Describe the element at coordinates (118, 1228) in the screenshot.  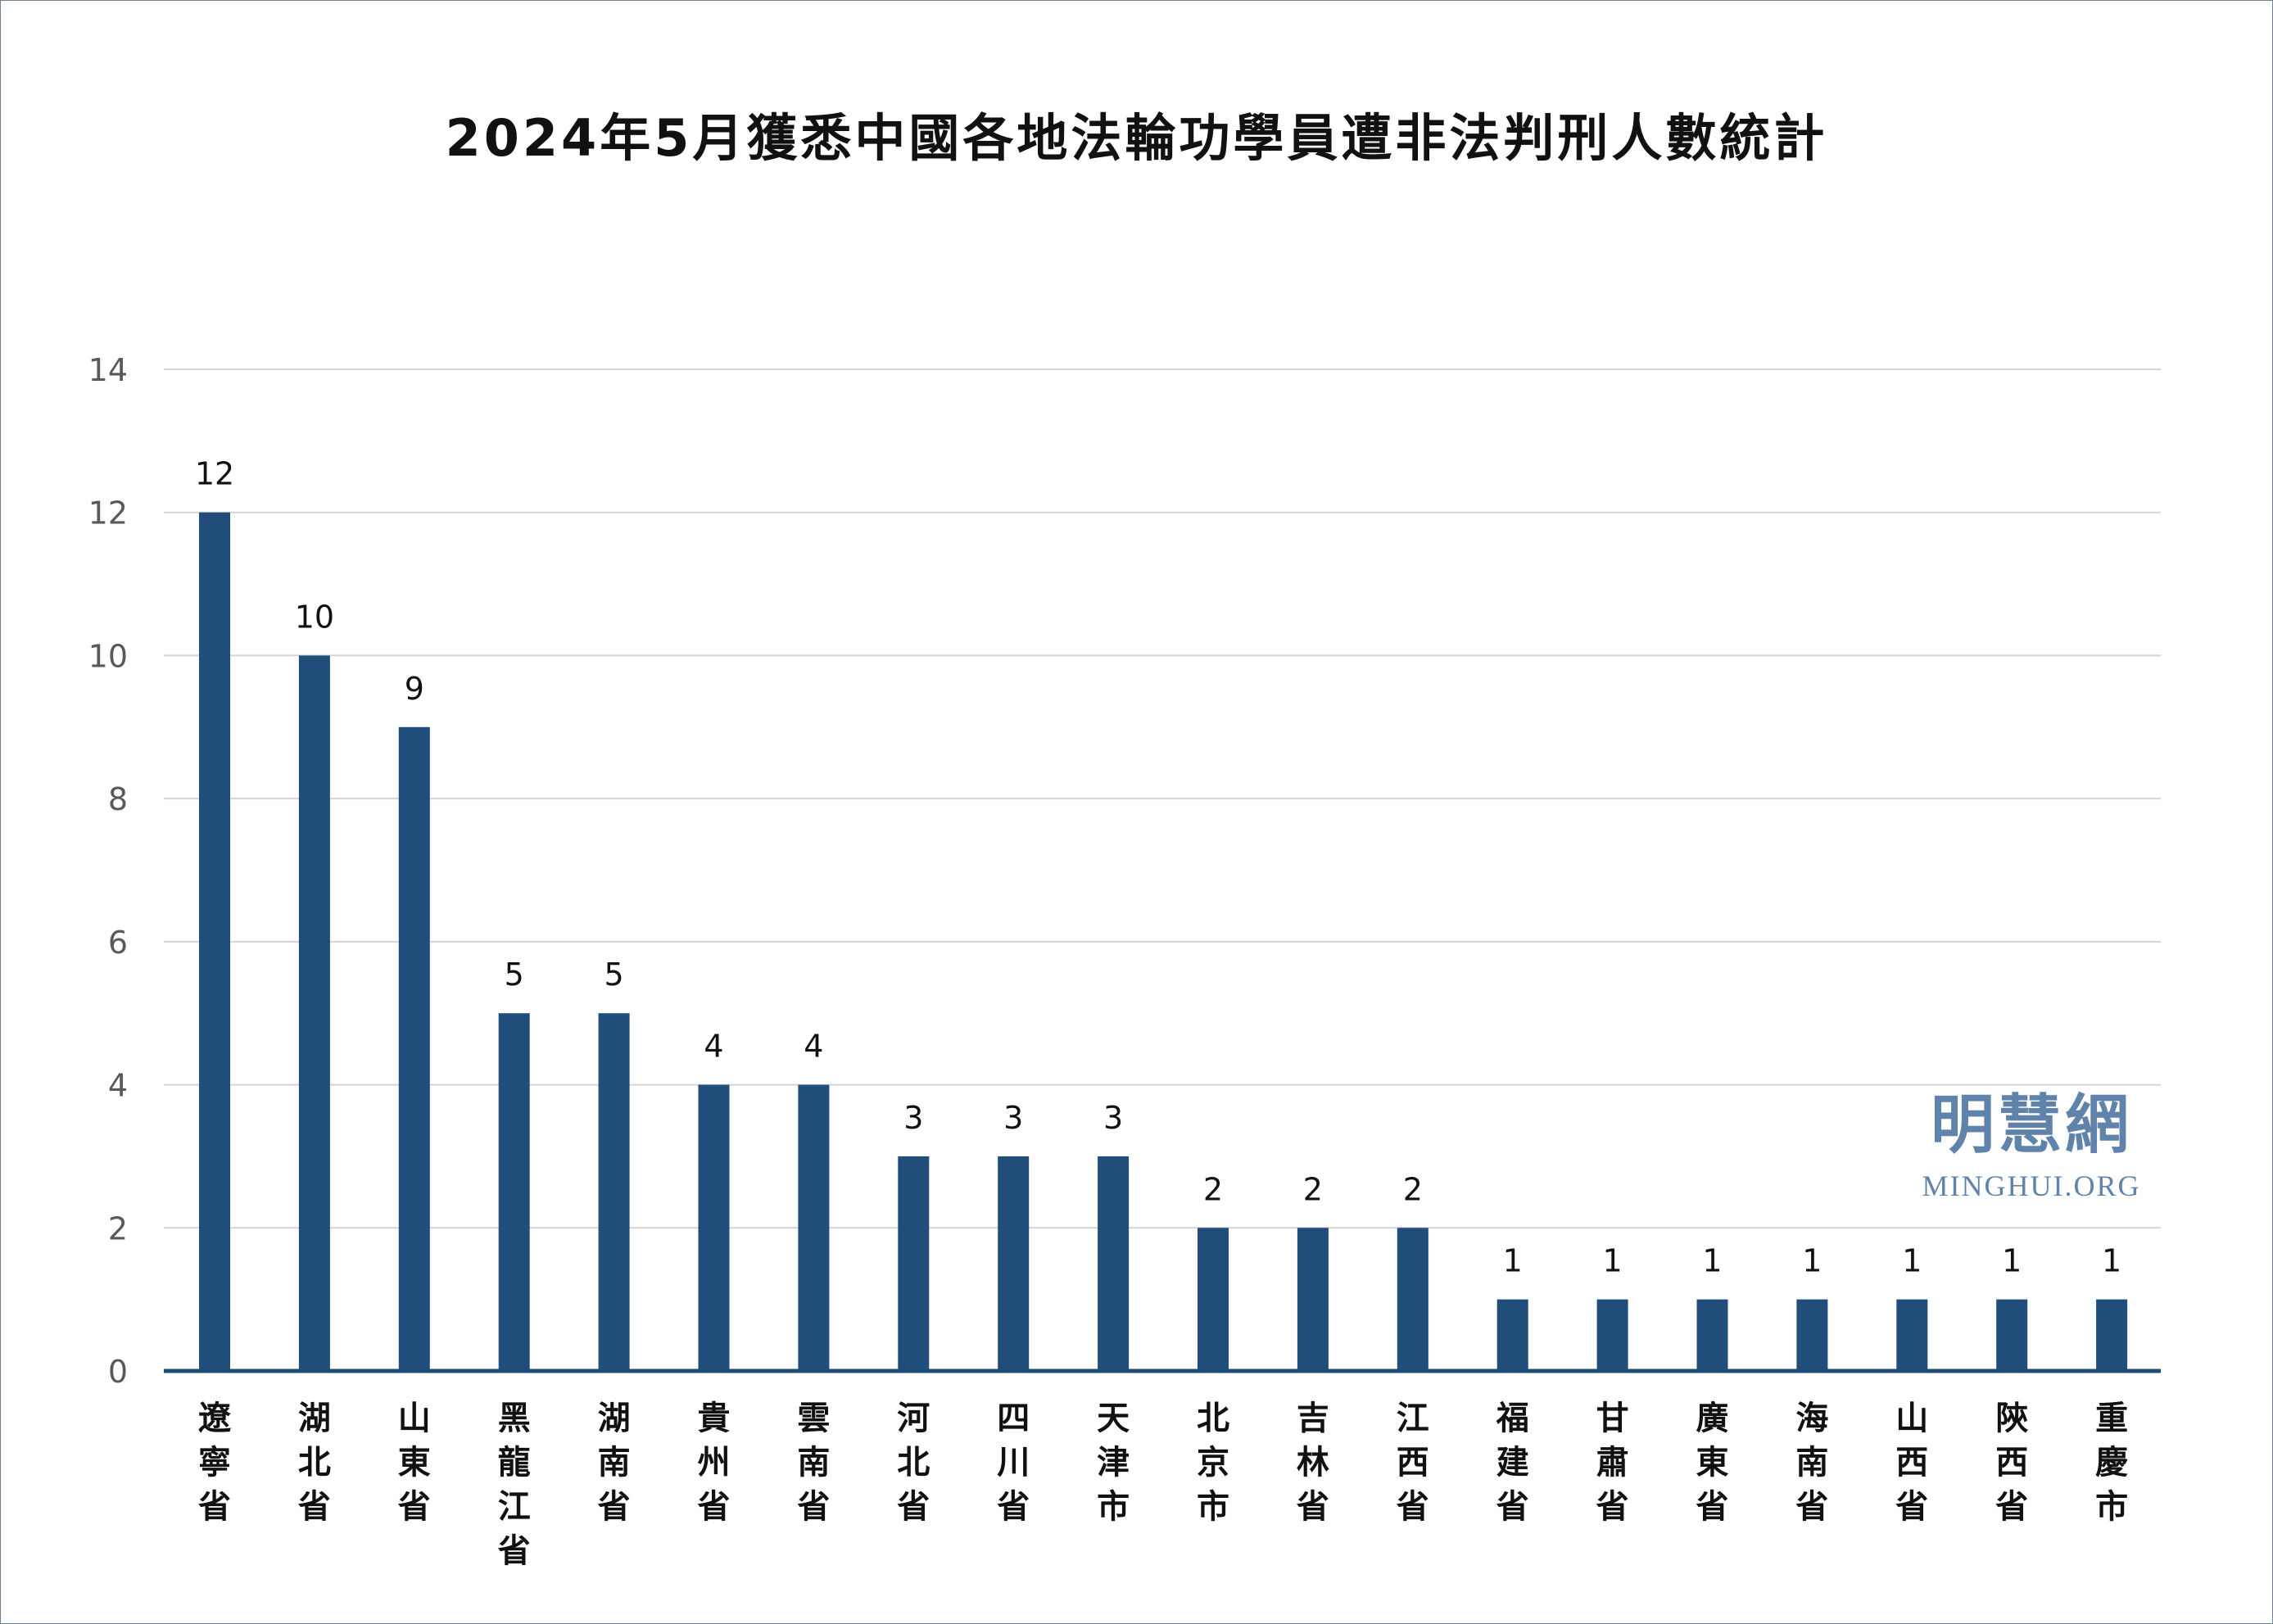
I see `y-tick-label: 2` at that location.